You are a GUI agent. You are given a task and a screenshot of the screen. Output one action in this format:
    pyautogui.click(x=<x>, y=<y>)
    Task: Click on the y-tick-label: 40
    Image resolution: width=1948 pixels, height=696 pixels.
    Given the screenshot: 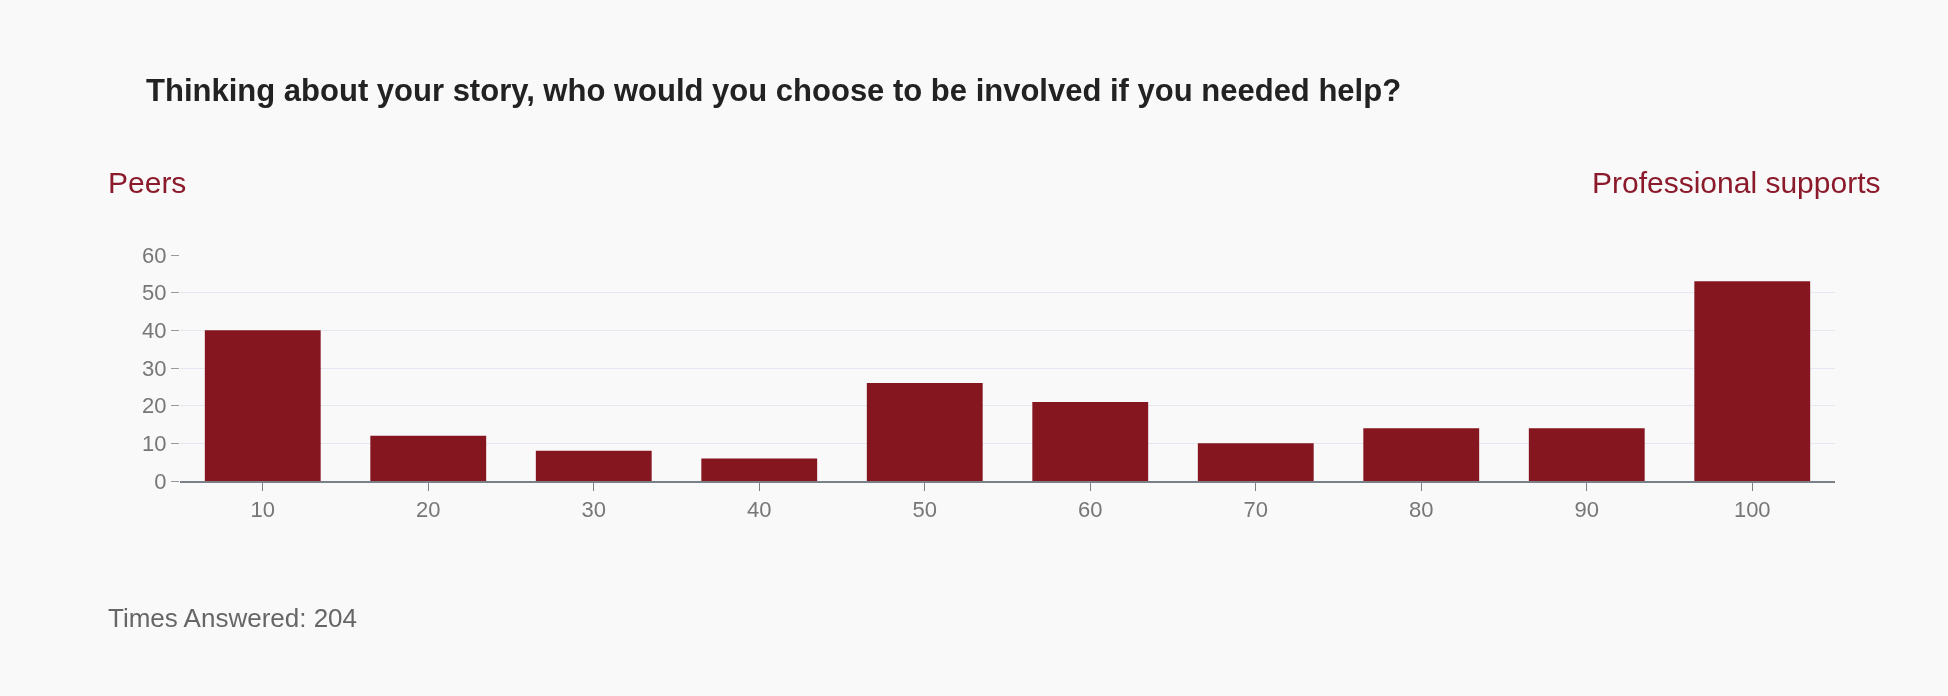 What is the action you would take?
    pyautogui.click(x=154, y=331)
    